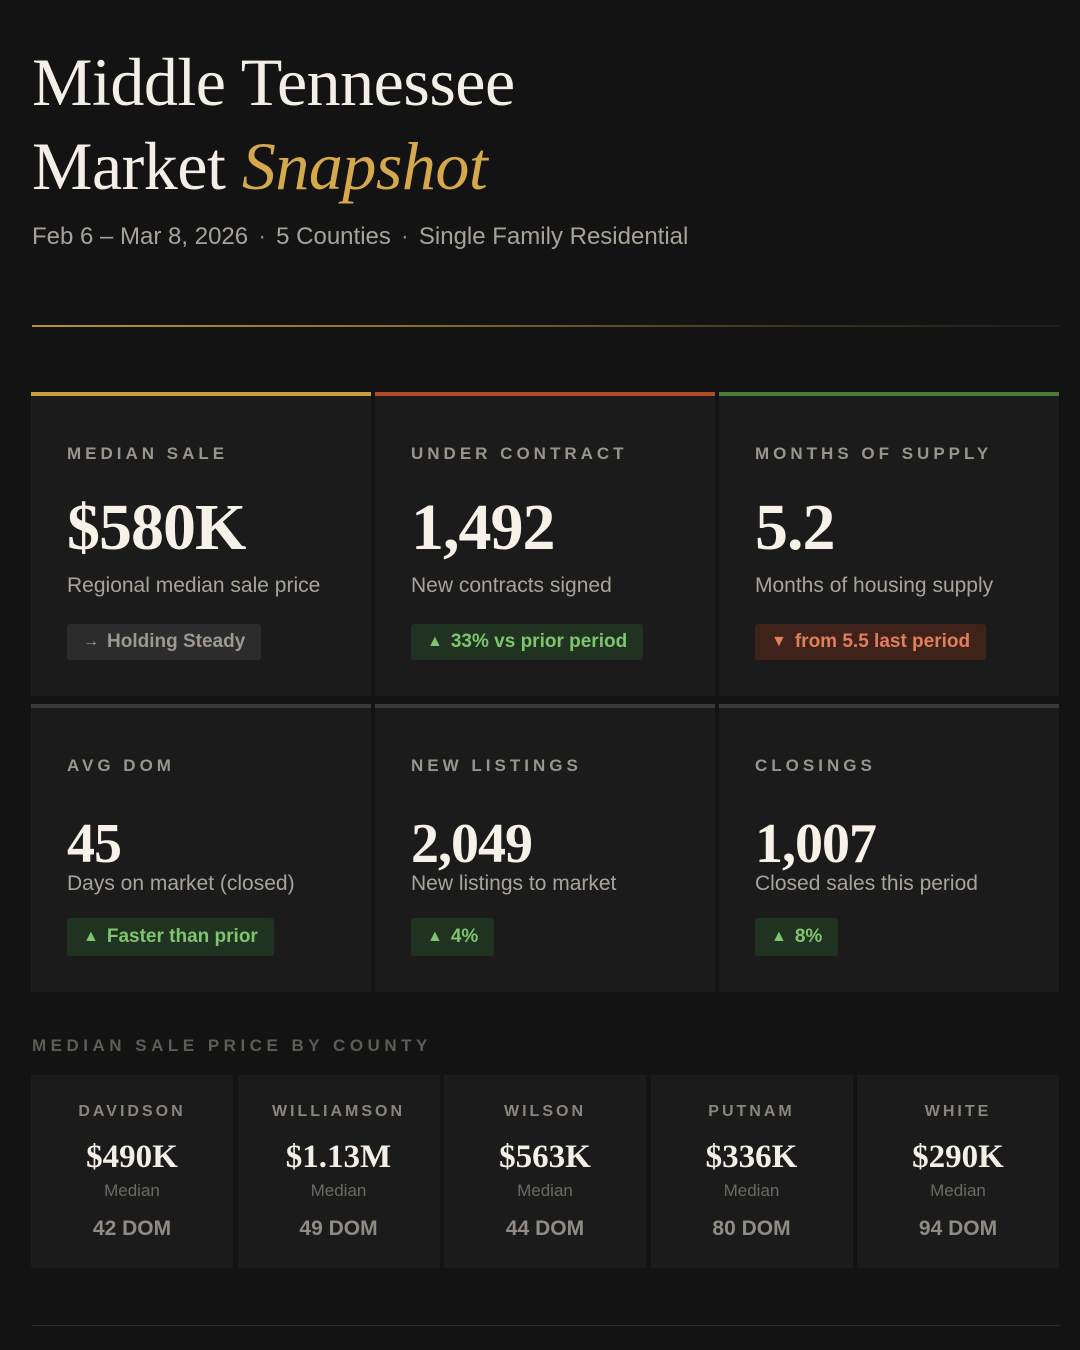 The image size is (1080, 1350). I want to click on county-card-williamson: WILLIAMSON $1.13M Median 49 DOM, so click(338, 1171).